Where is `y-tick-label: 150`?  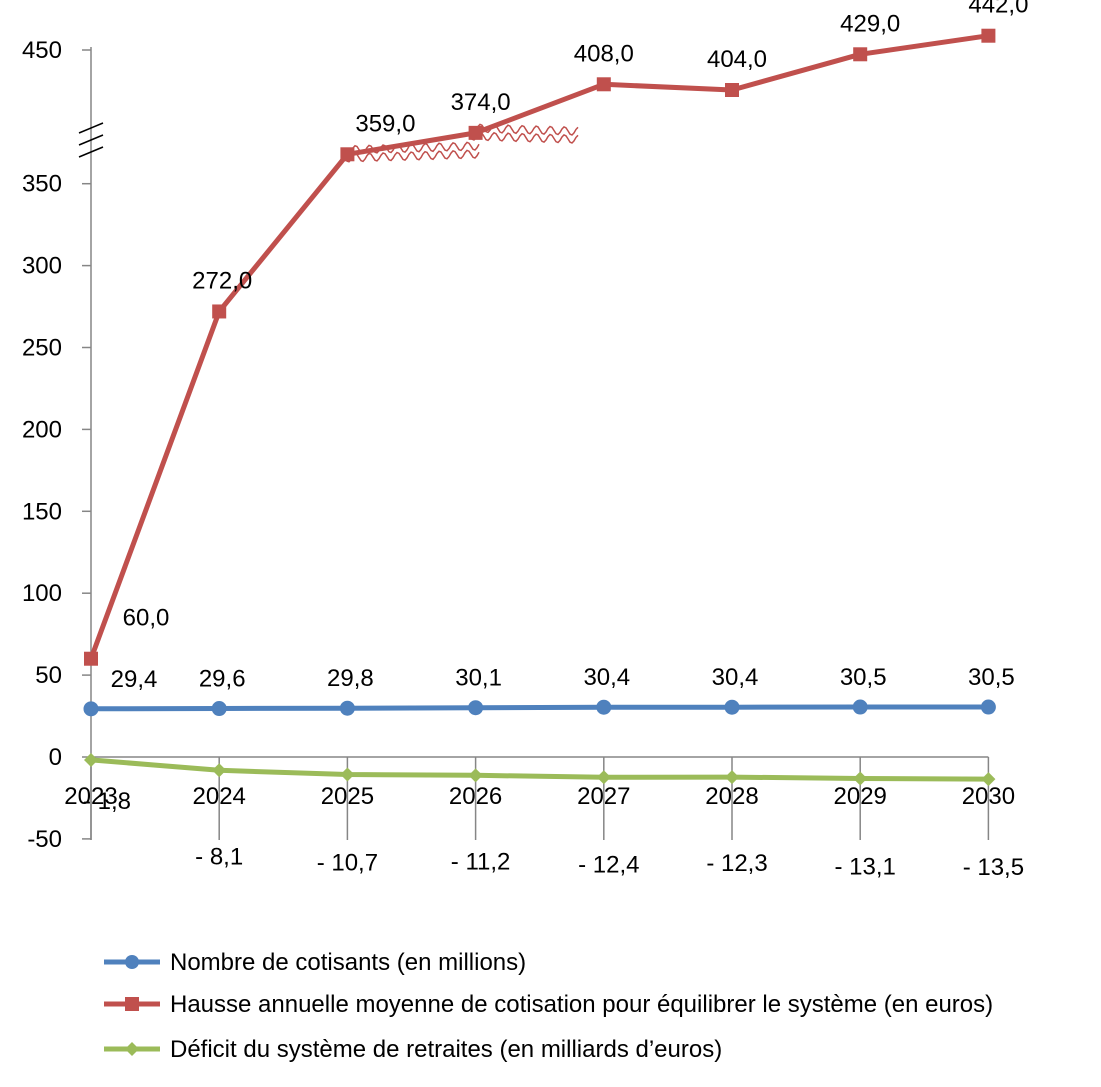 y-tick-label: 150 is located at coordinates (42, 511).